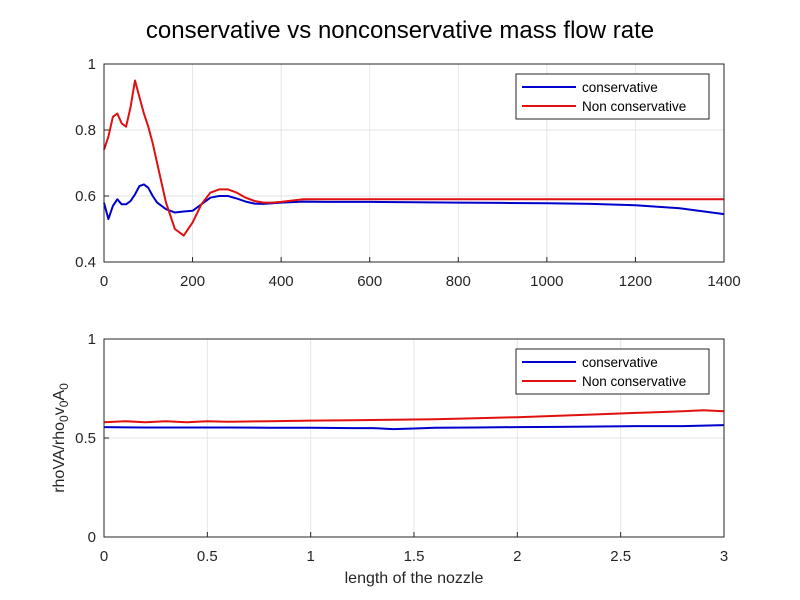 This screenshot has height=600, width=800. I want to click on x-tick-label: 1000, so click(546, 281).